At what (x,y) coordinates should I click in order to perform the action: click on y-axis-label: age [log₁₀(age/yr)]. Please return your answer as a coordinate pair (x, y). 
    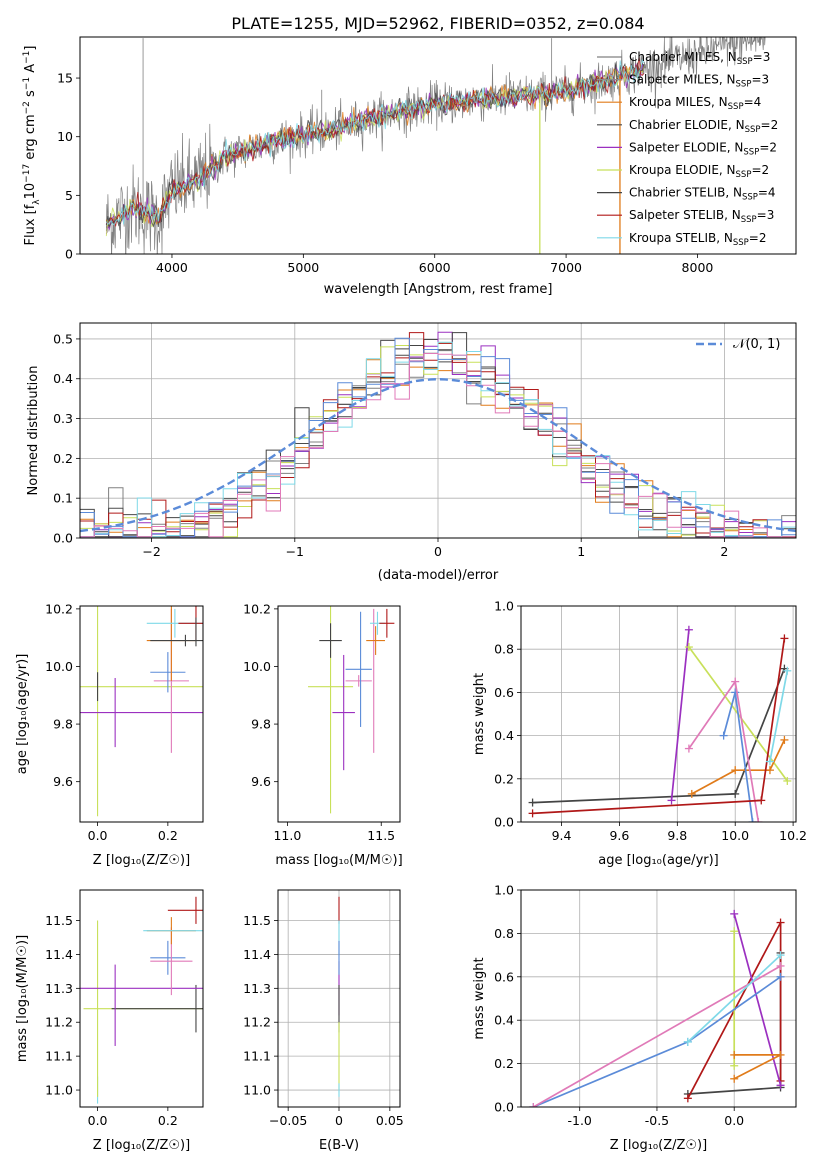
    Looking at the image, I should click on (22, 714).